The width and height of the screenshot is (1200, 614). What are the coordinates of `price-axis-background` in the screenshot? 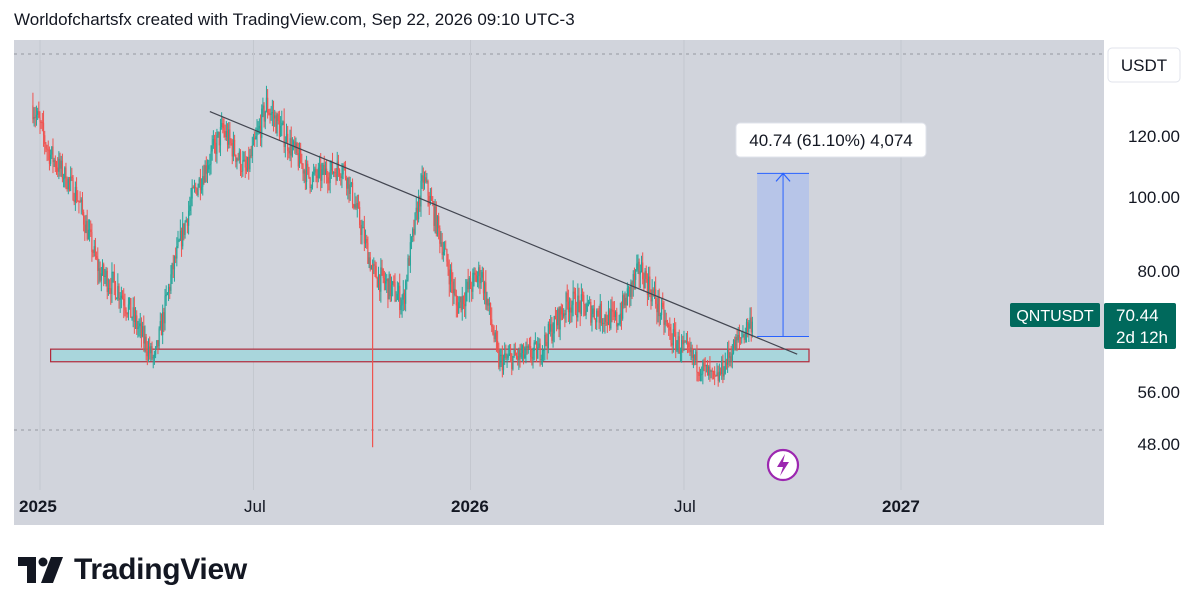 It's located at (1145, 282).